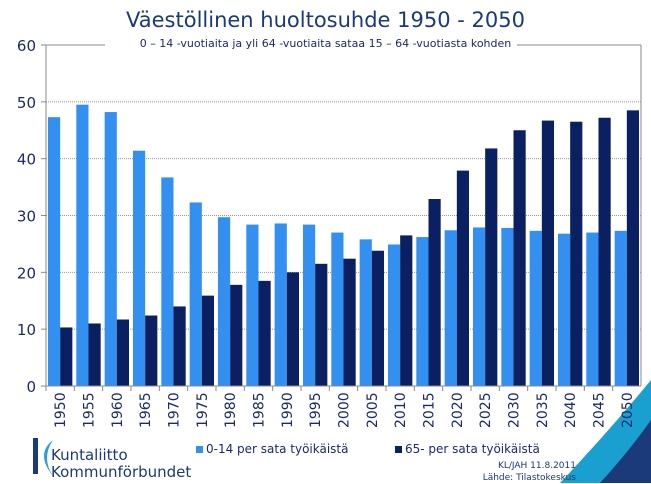 Image resolution: width=651 pixels, height=484 pixels. I want to click on bar-0-14-2035, so click(535, 308).